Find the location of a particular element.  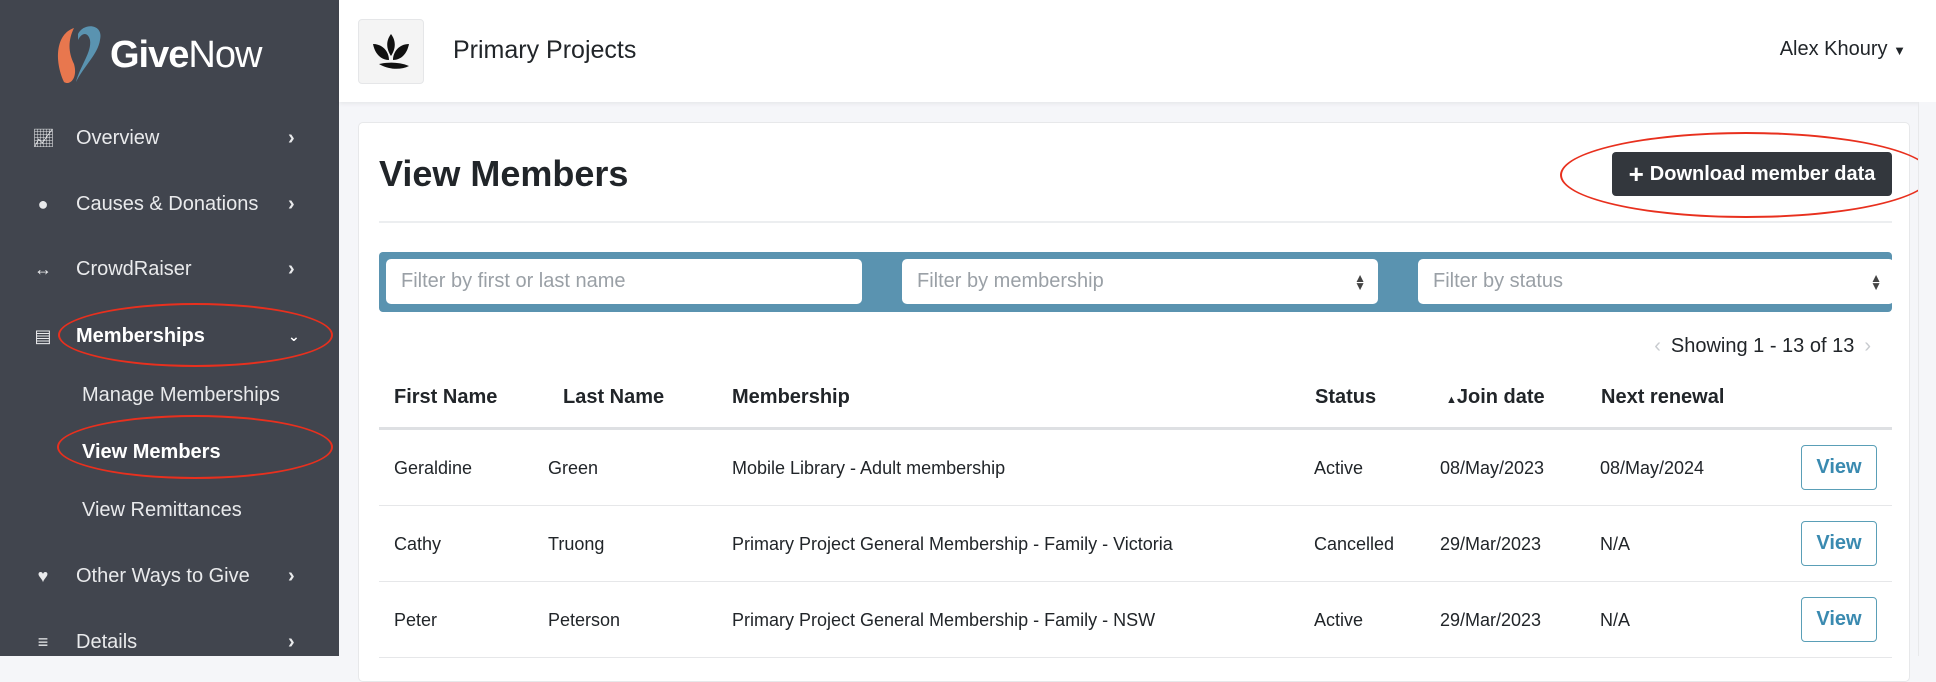

name-filter-input: Filter by first or last name is located at coordinates (624, 281).